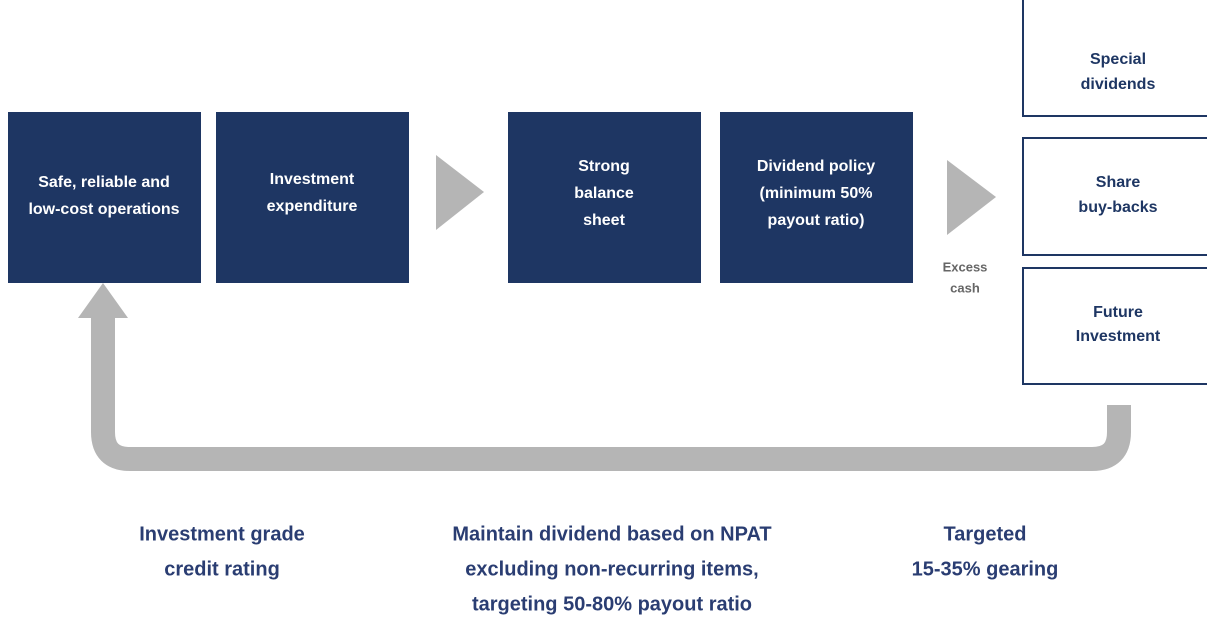 The height and width of the screenshot is (621, 1207). Describe the element at coordinates (1118, 182) in the screenshot. I see `outcome-label: Share` at that location.